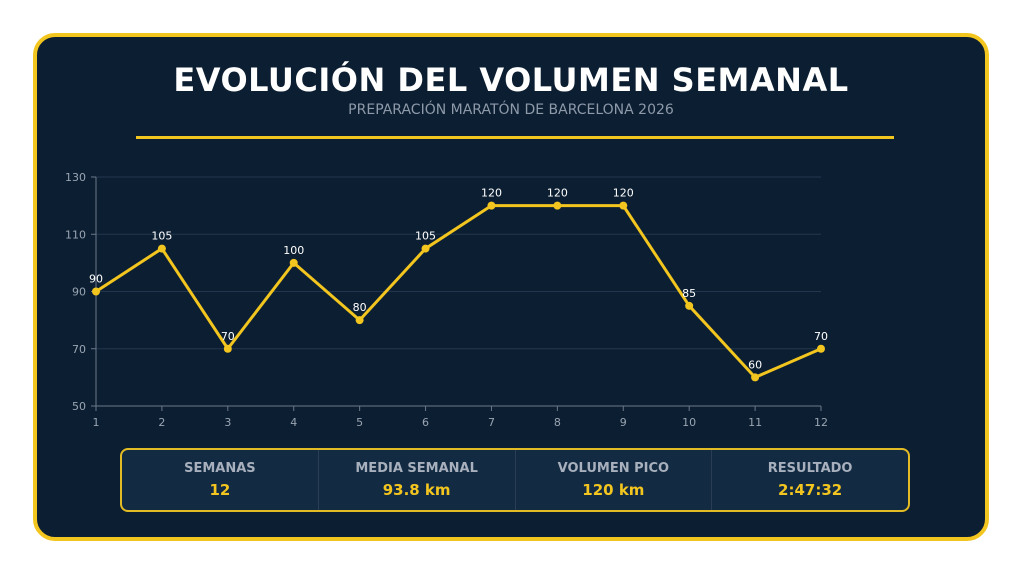  Describe the element at coordinates (614, 480) in the screenshot. I see `stat-peak-volume: VOLUMEN PICO 120 km` at that location.